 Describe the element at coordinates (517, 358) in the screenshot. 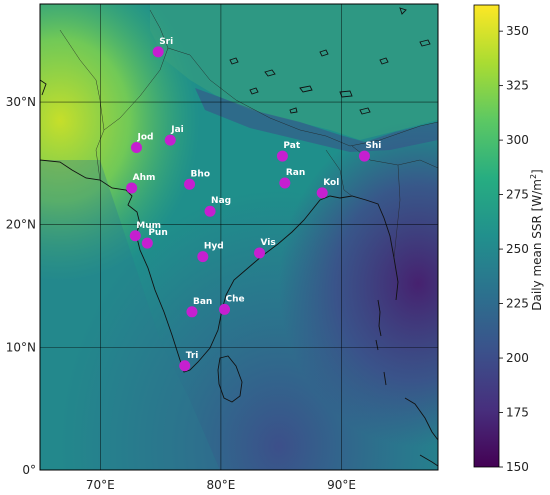

I see `colorbar-tick-label: 200` at that location.